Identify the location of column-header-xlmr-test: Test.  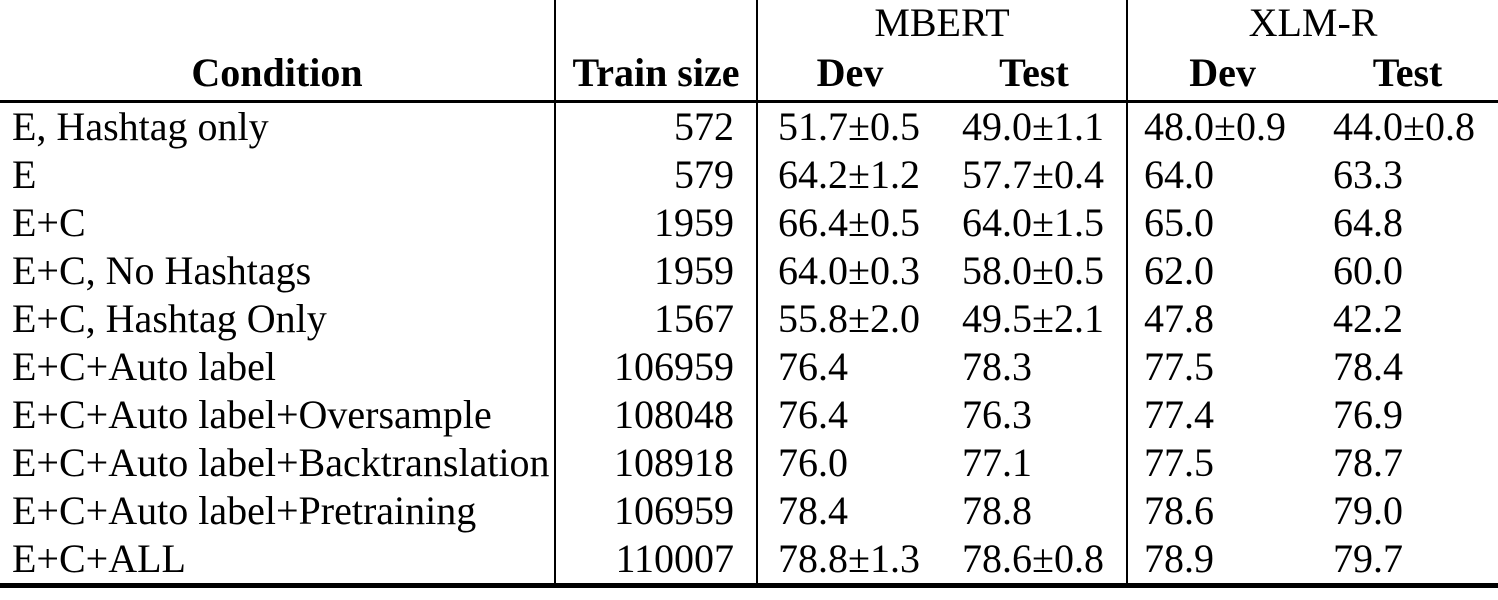
(1407, 74).